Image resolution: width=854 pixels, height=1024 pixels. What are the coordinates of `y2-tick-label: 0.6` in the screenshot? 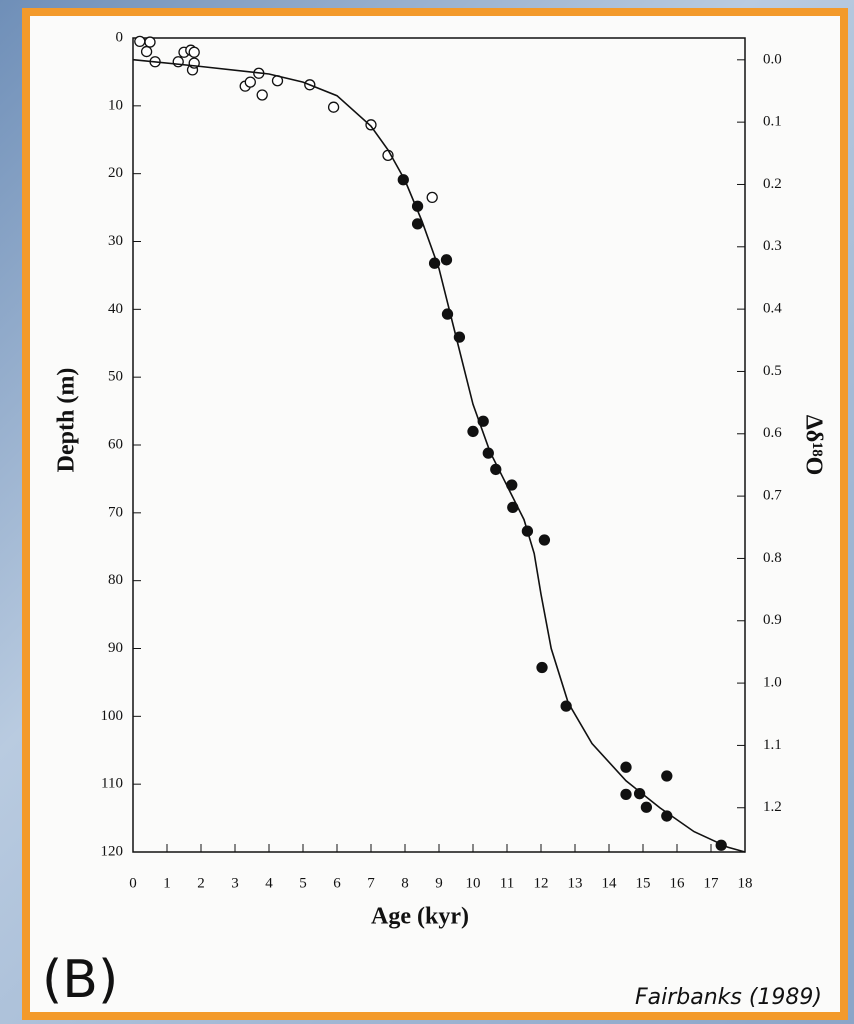 It's located at (772, 433).